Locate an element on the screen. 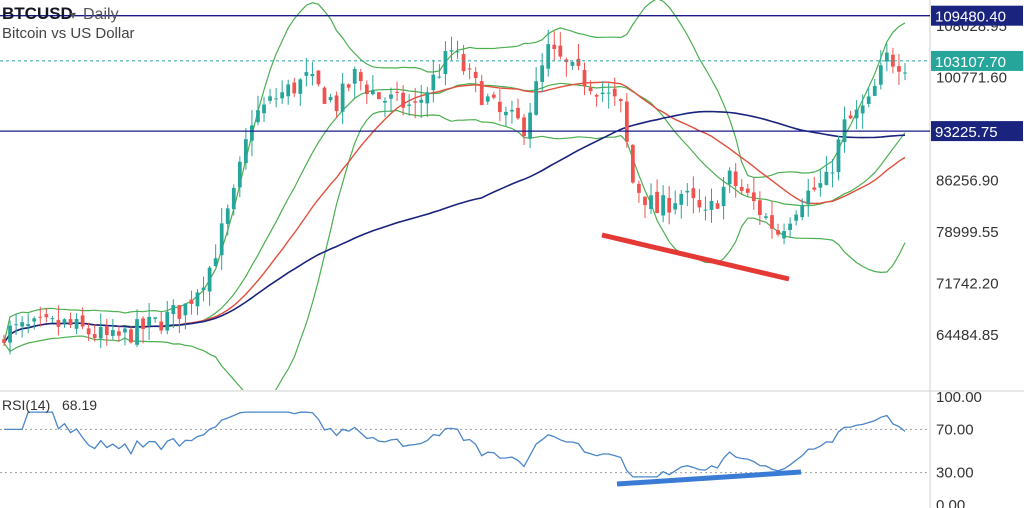 The height and width of the screenshot is (508, 1024). price-divergence-line is located at coordinates (695, 257).